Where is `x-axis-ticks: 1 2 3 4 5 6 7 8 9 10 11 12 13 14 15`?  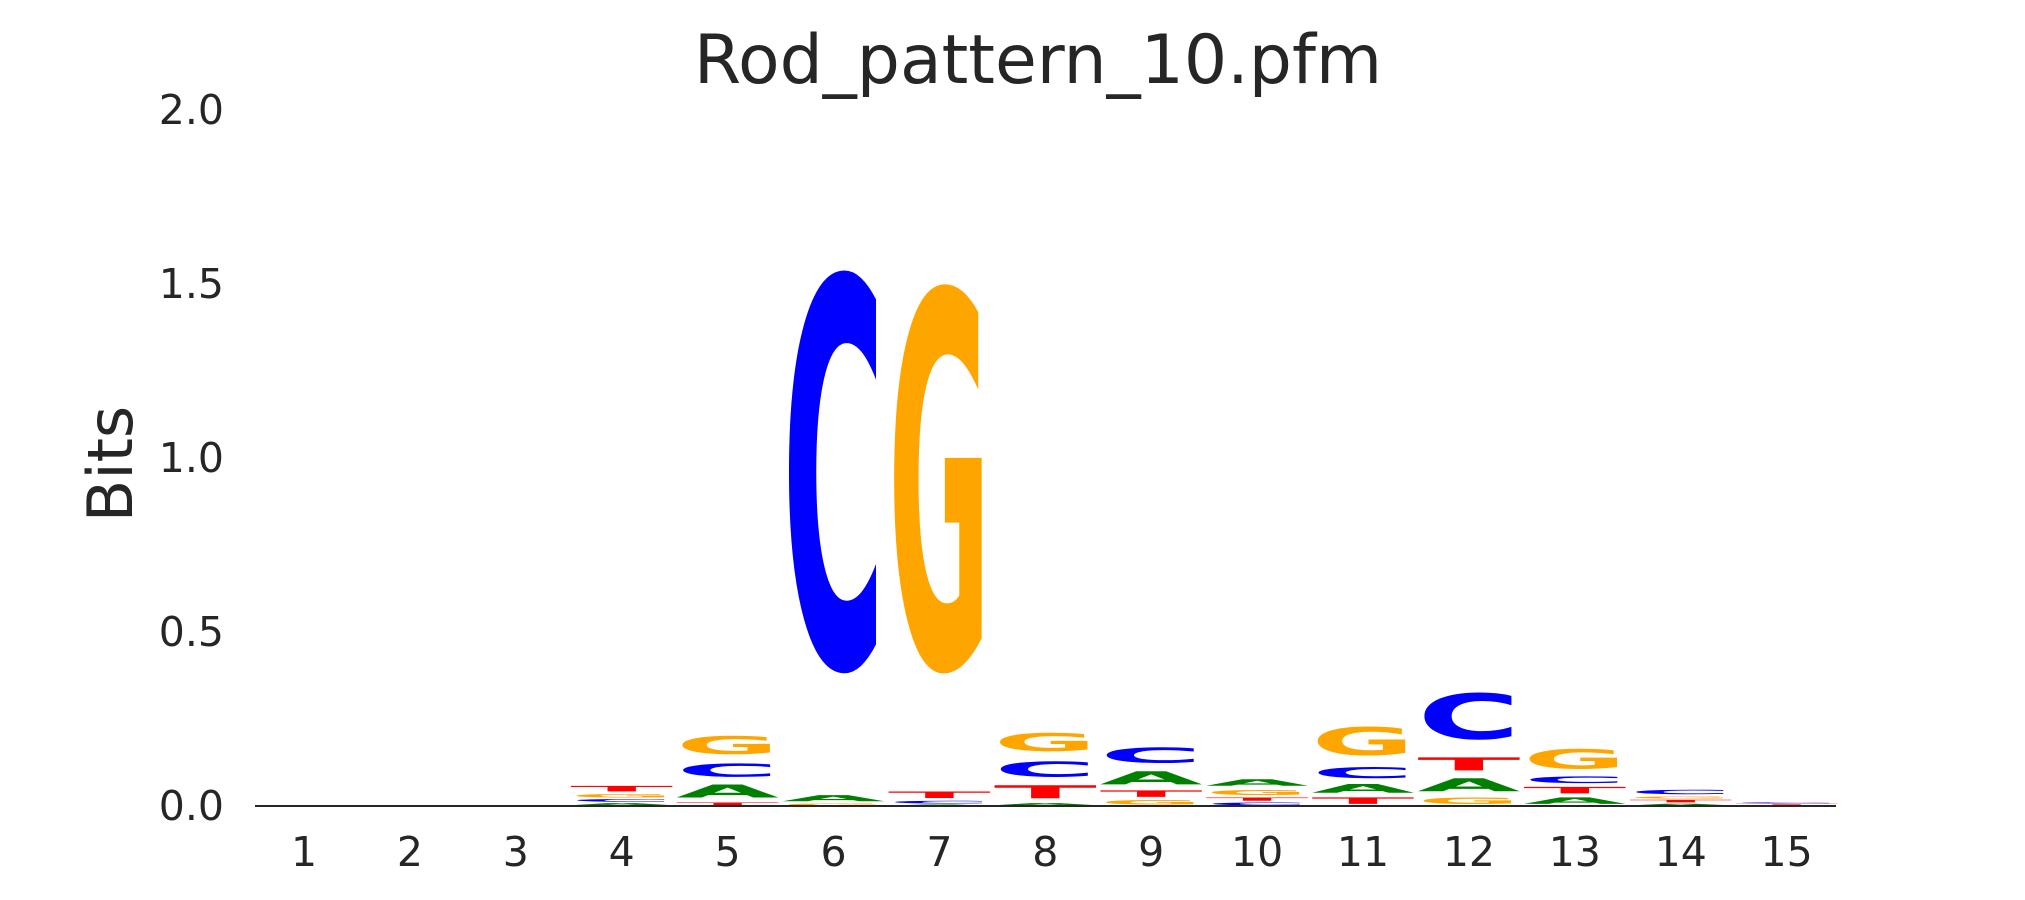
x-axis-ticks: 1 2 3 4 5 6 7 8 9 10 11 12 13 14 15 is located at coordinates (1052, 852).